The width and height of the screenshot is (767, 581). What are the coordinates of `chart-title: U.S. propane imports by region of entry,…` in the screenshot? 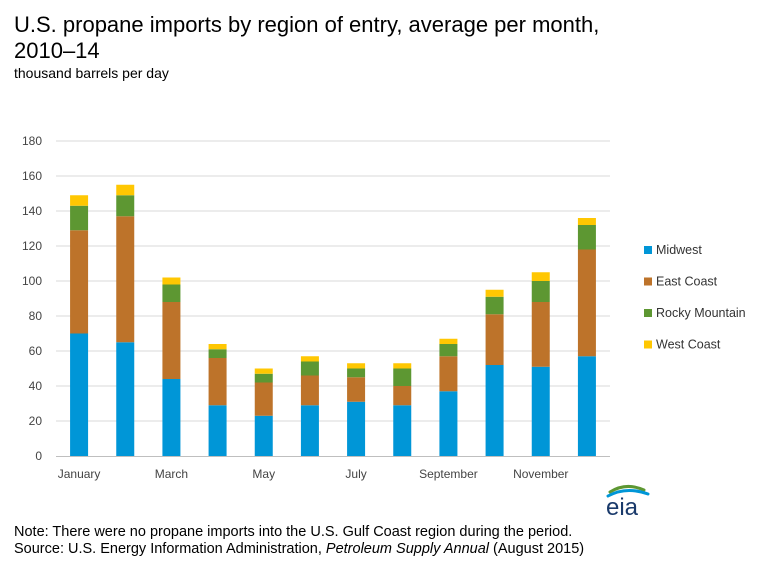 It's located at (307, 37).